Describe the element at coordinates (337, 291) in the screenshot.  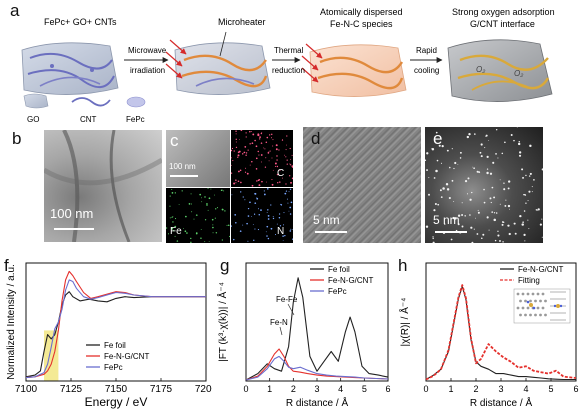
I see `ft-legend-fepc: FePc` at that location.